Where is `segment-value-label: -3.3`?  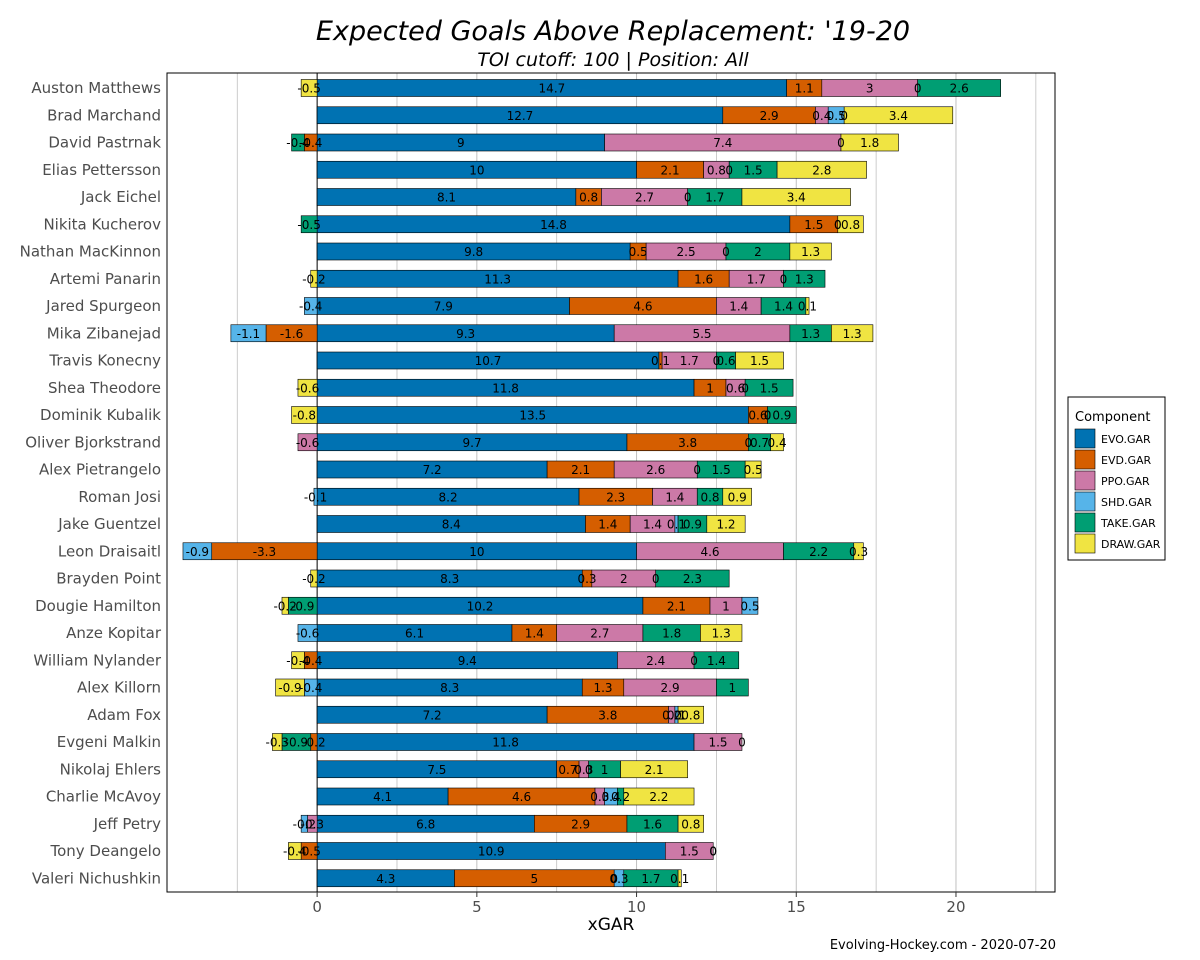 segment-value-label: -3.3 is located at coordinates (264, 552).